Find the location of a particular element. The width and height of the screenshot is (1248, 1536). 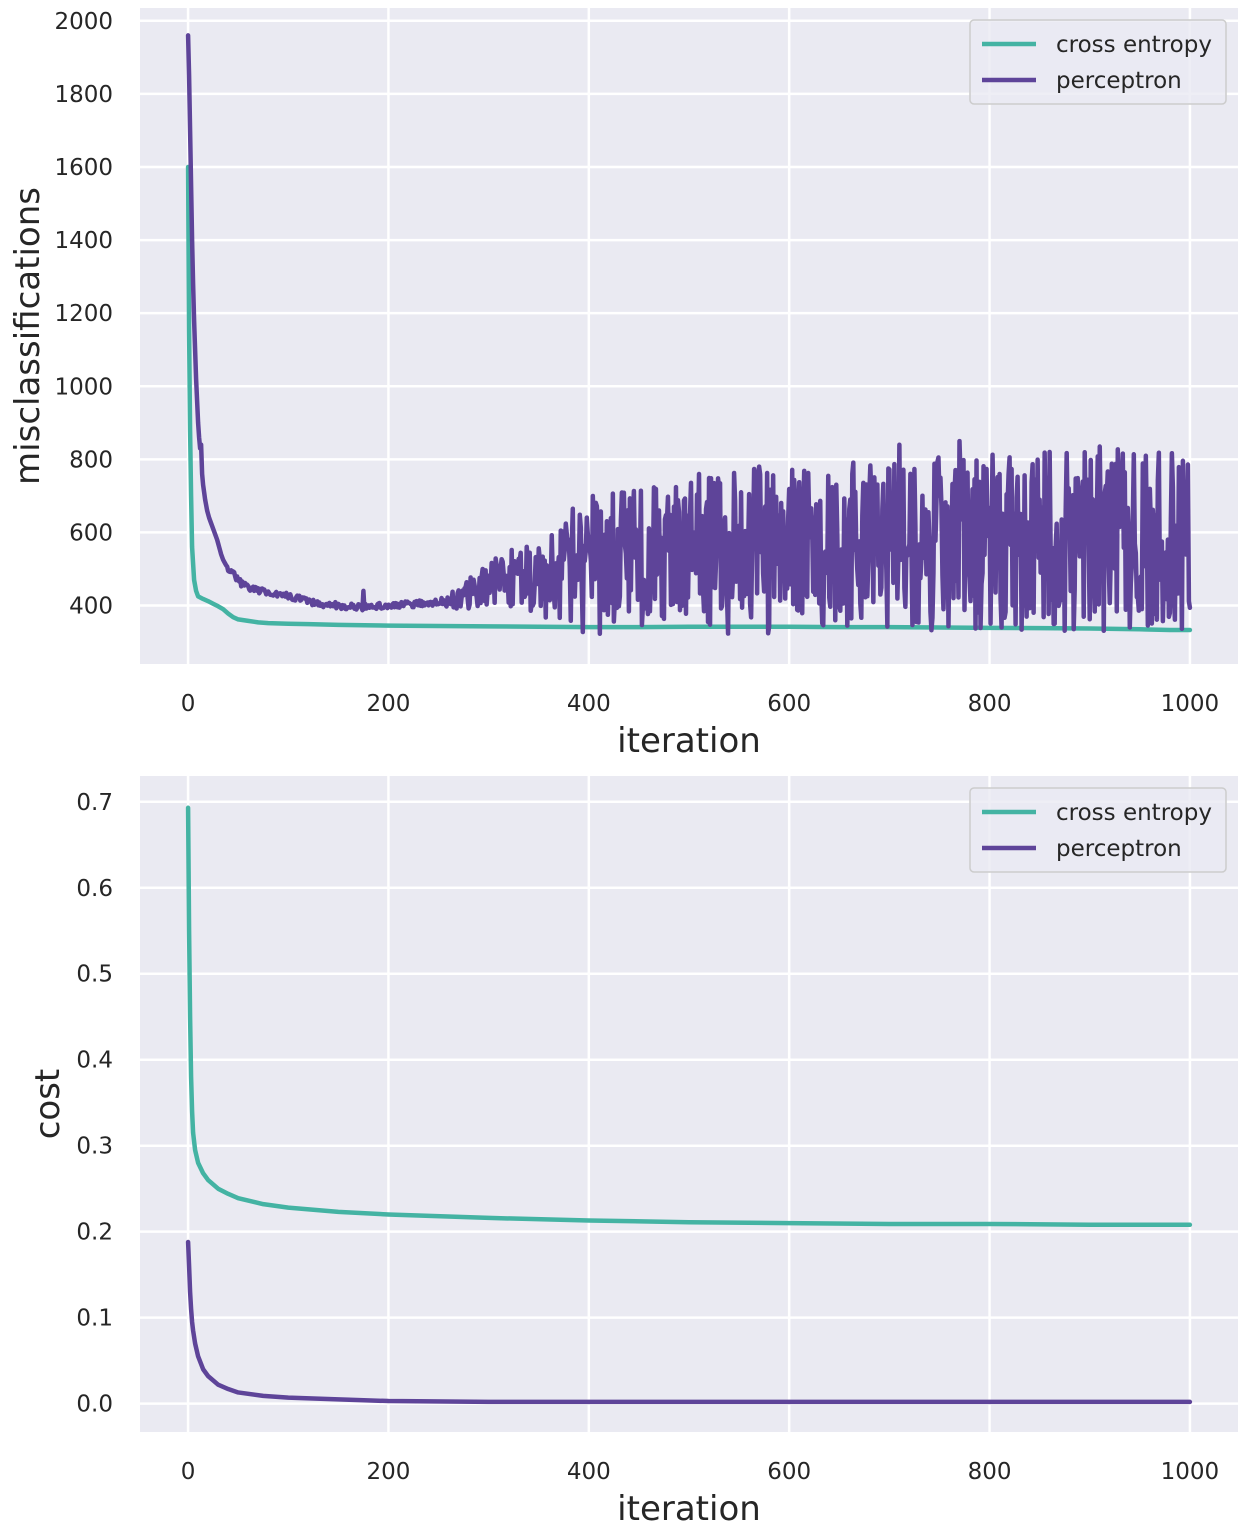

y-axis-label: misclassifications is located at coordinates (28, 336).